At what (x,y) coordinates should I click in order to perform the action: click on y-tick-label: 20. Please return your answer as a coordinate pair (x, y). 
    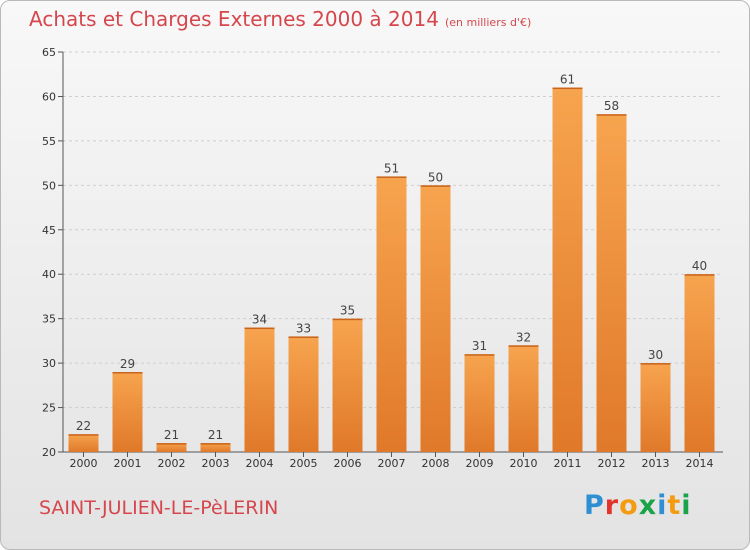
    Looking at the image, I should click on (49, 452).